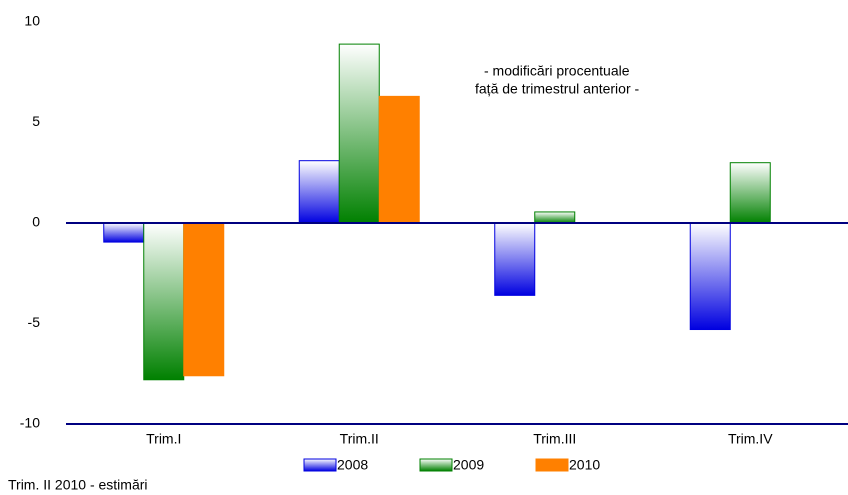 This screenshot has width=848, height=495. Describe the element at coordinates (34, 322) in the screenshot. I see `y-tick-label: -5` at that location.